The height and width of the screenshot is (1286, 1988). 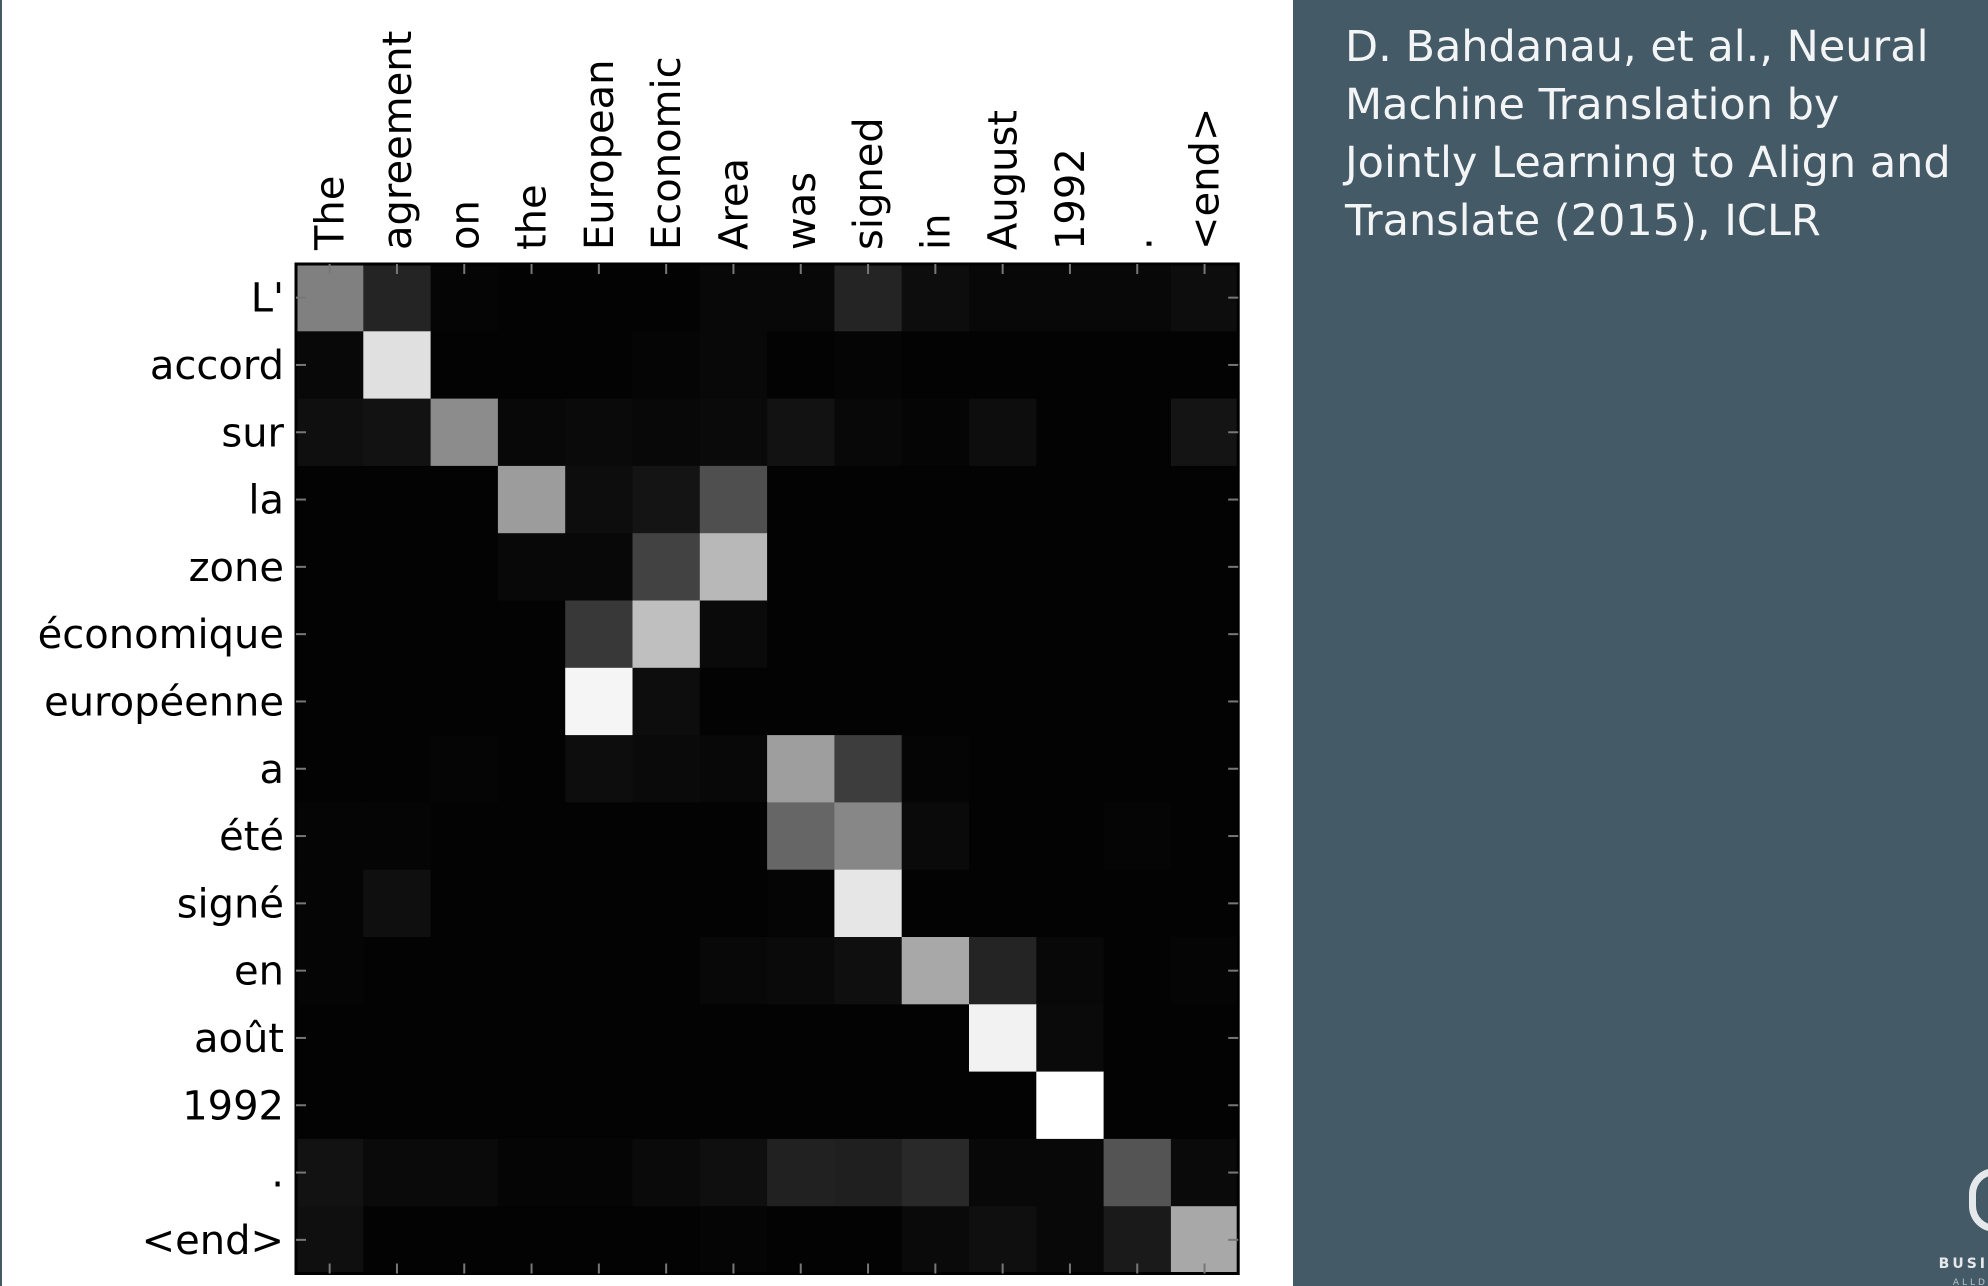 What do you see at coordinates (465, 225) in the screenshot?
I see `x-tick-label: on` at bounding box center [465, 225].